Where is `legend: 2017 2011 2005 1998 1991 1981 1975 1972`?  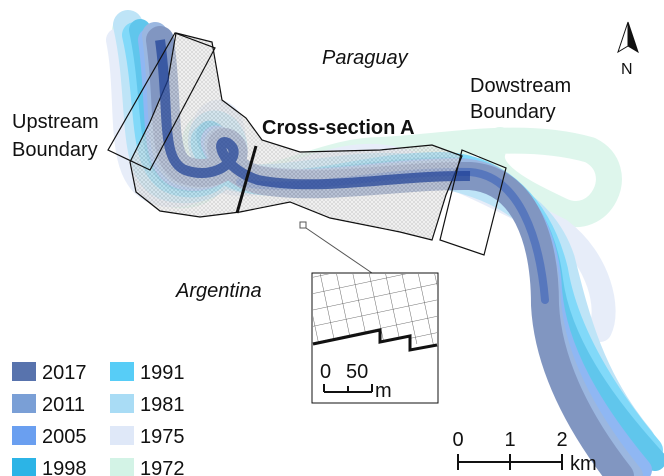
legend: 2017 2011 2005 1998 1991 1981 1975 1972 is located at coordinates (98, 419).